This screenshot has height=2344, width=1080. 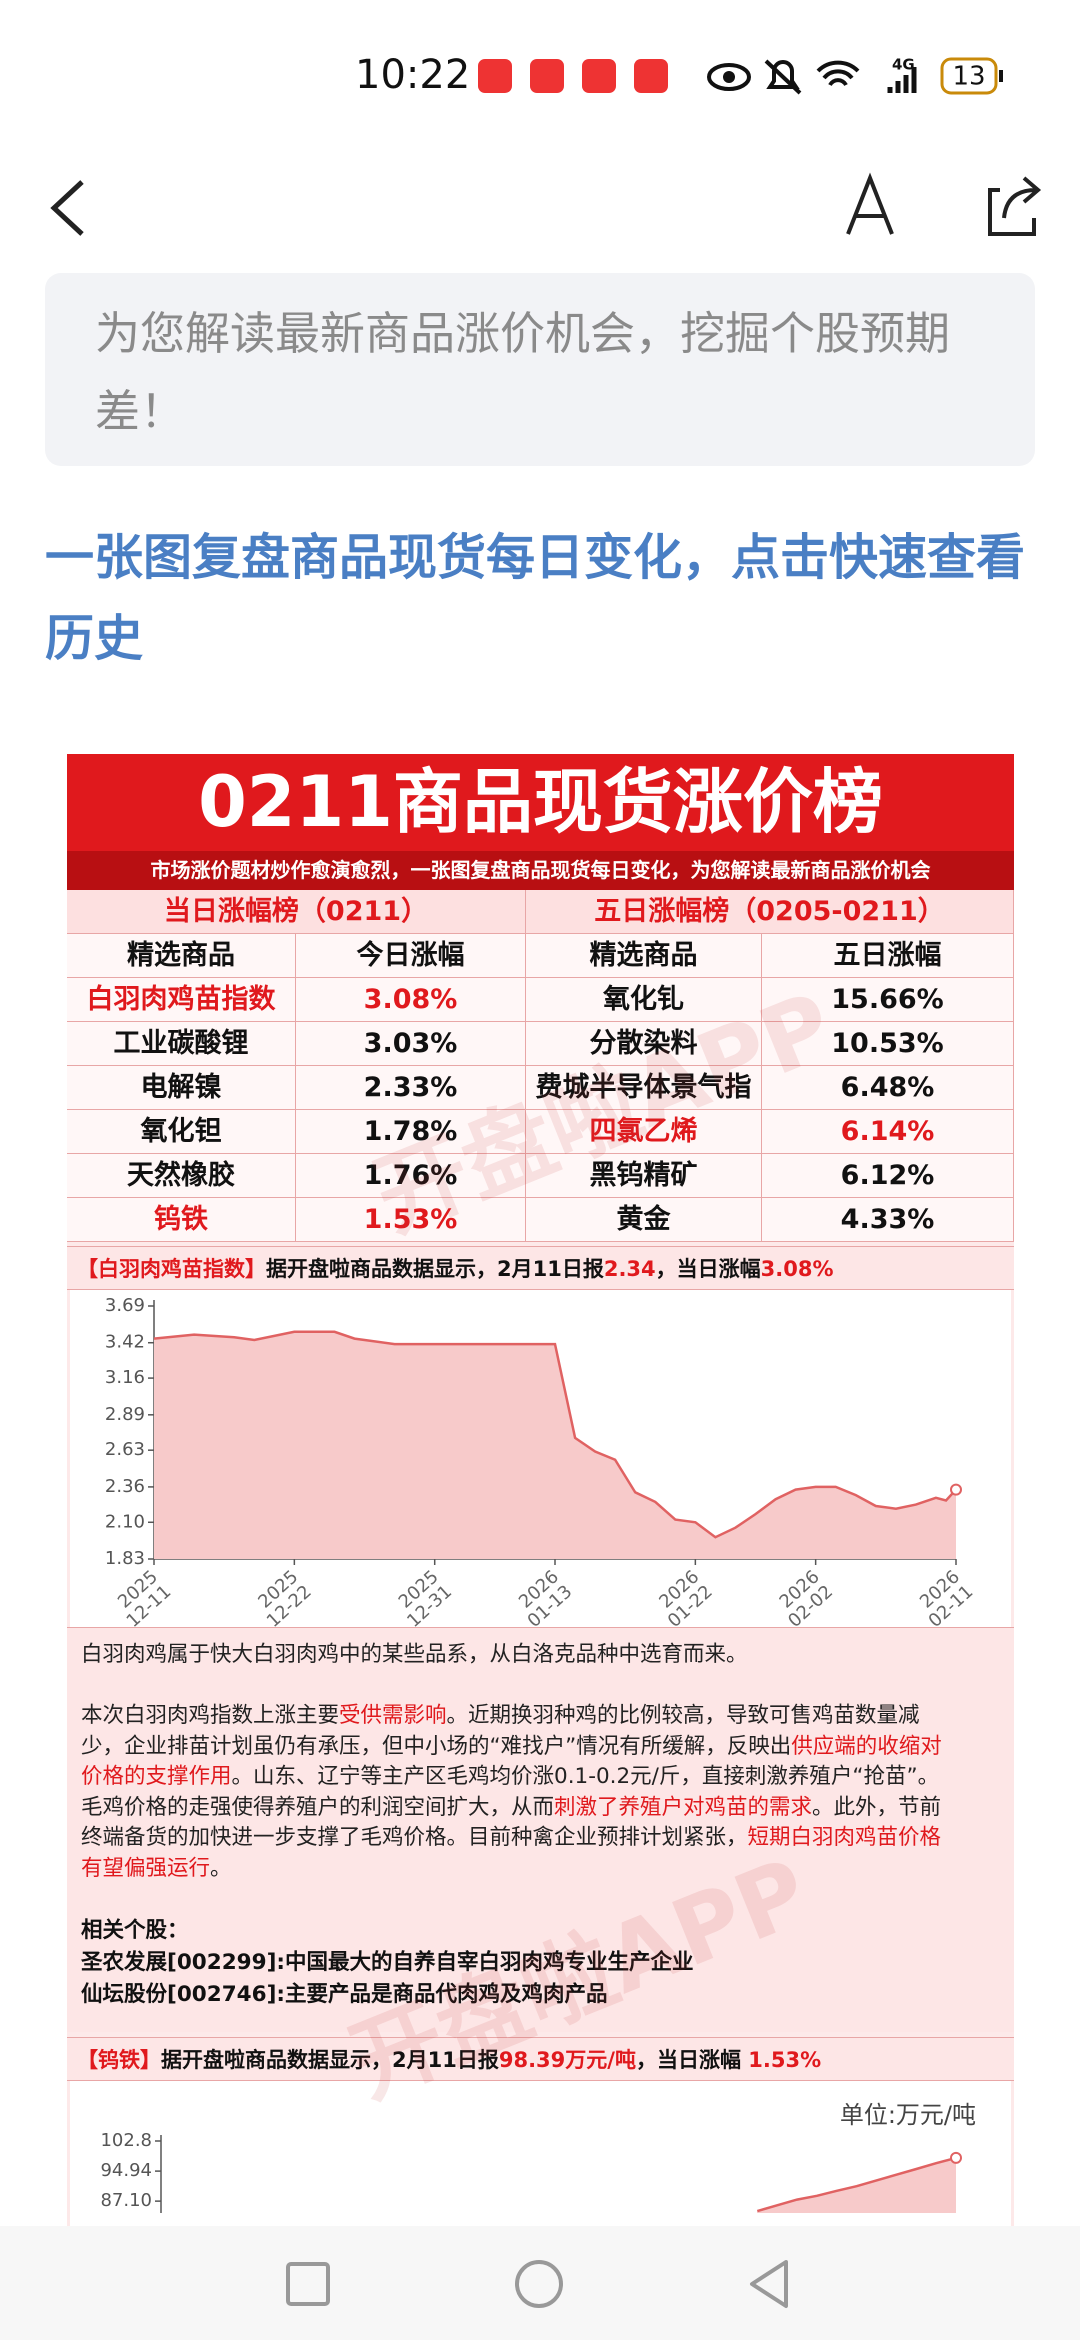 I want to click on highlight-text: 供应端的收缩对价格的支撑作用, so click(x=511, y=1761).